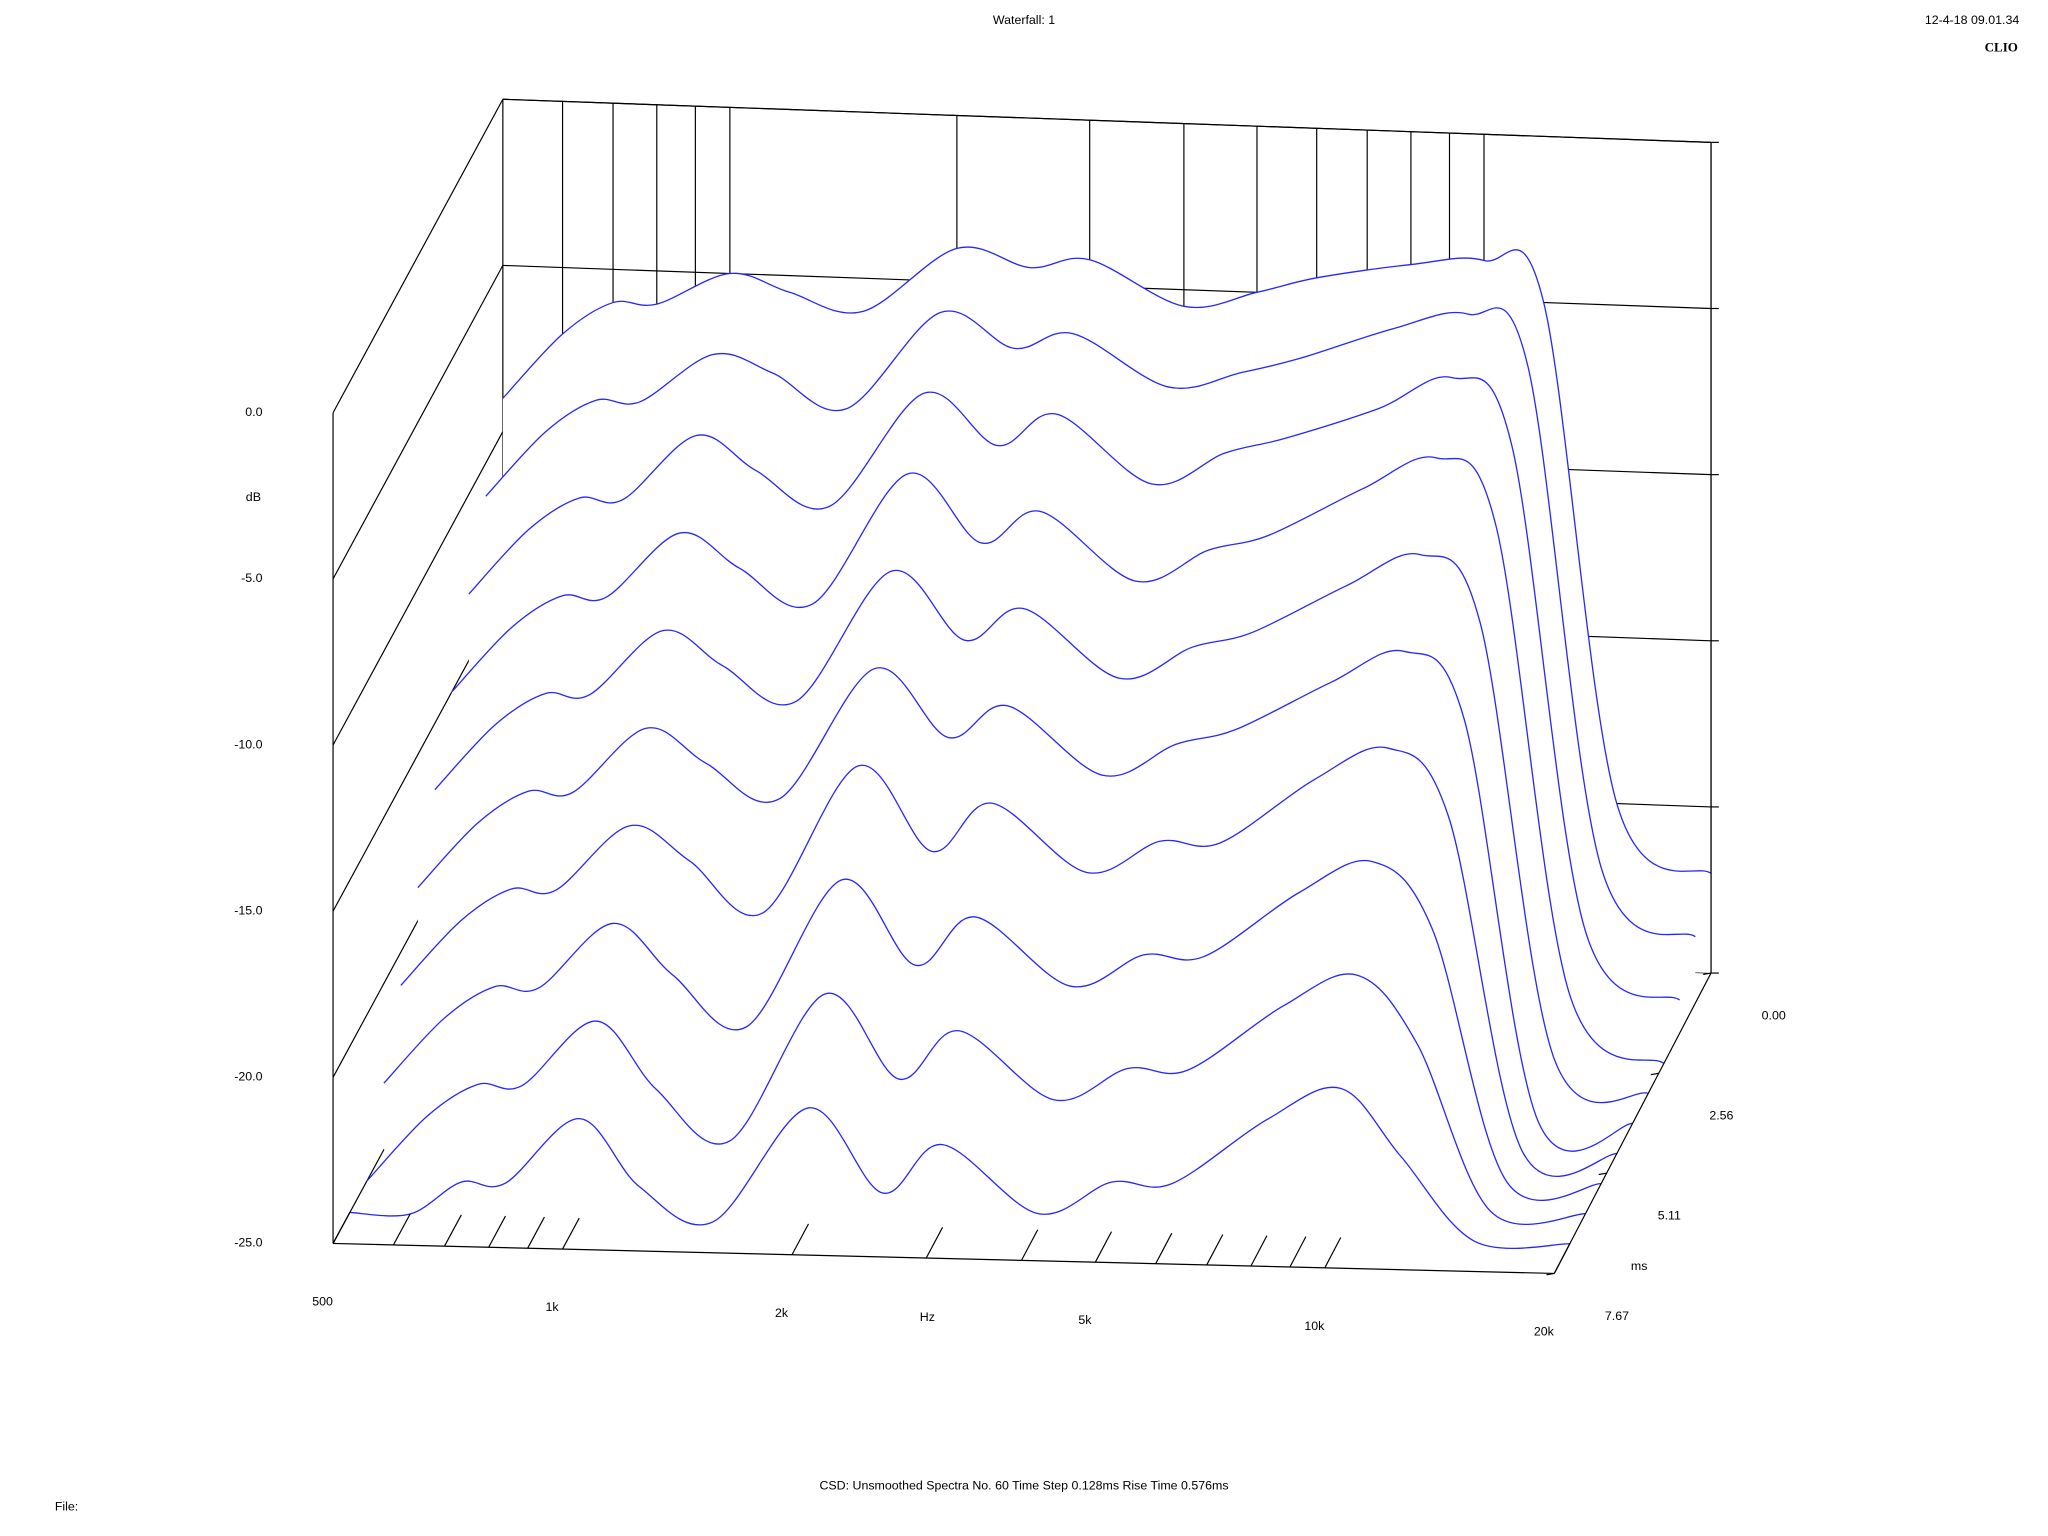 The width and height of the screenshot is (2048, 1536). I want to click on x-tick-label: 10k, so click(1314, 1326).